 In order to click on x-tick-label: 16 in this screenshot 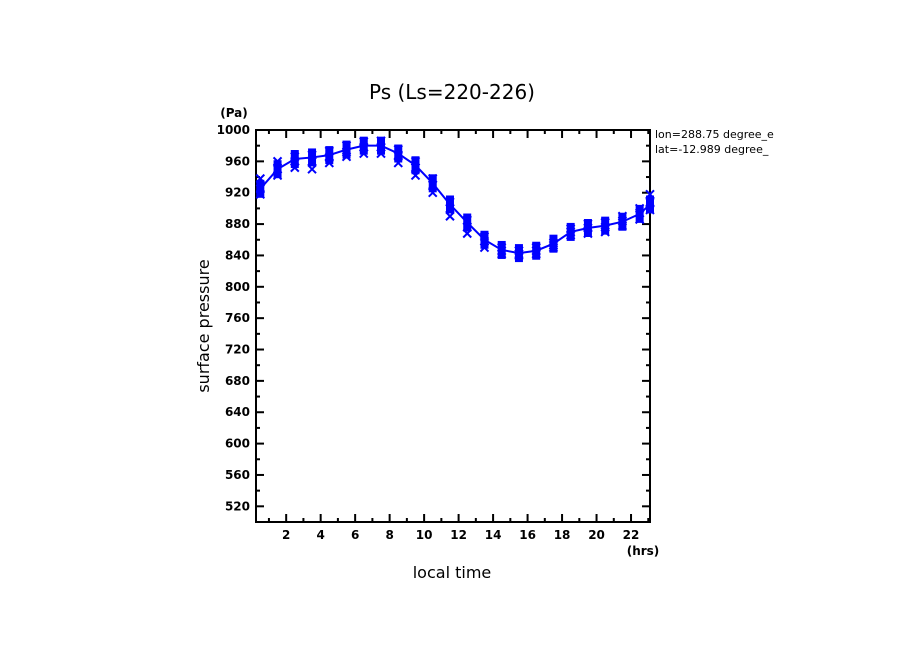, I will do `click(527, 535)`.